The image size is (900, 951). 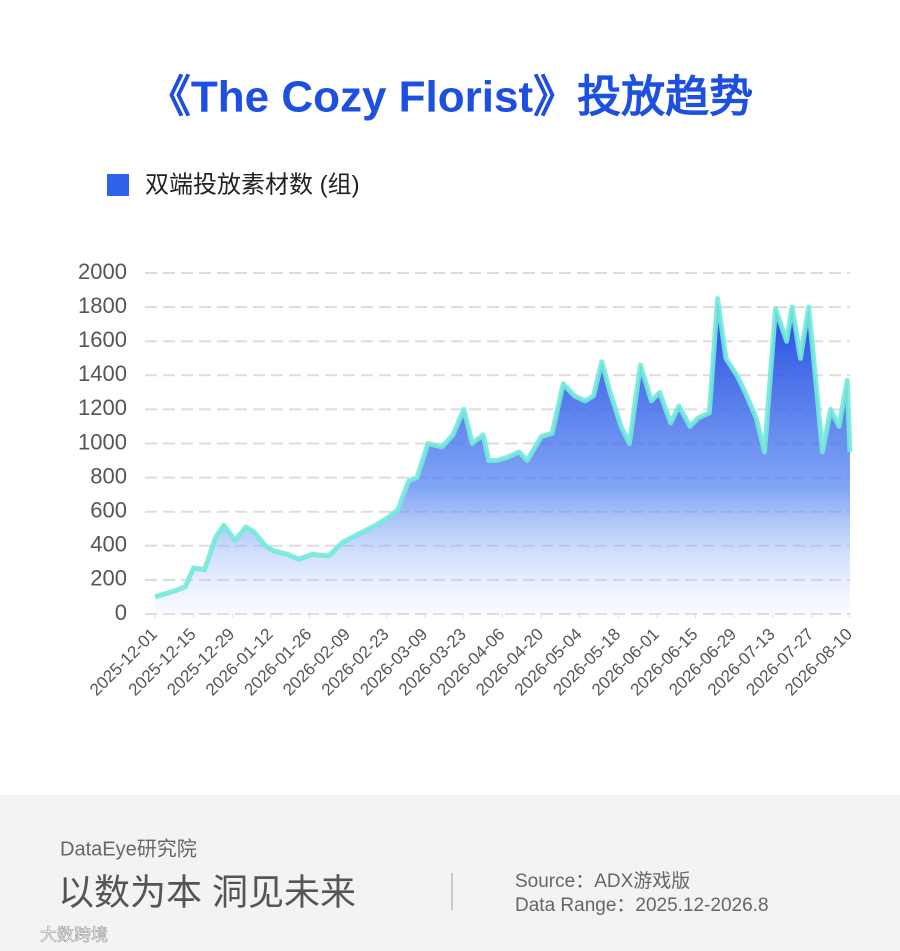 I want to click on footer-range: Data Range：2025.12-2026.8, so click(x=642, y=905).